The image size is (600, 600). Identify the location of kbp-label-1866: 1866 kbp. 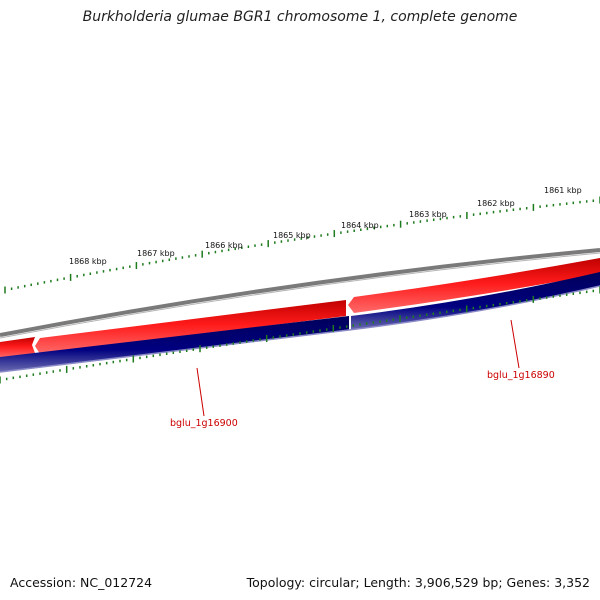
(224, 245).